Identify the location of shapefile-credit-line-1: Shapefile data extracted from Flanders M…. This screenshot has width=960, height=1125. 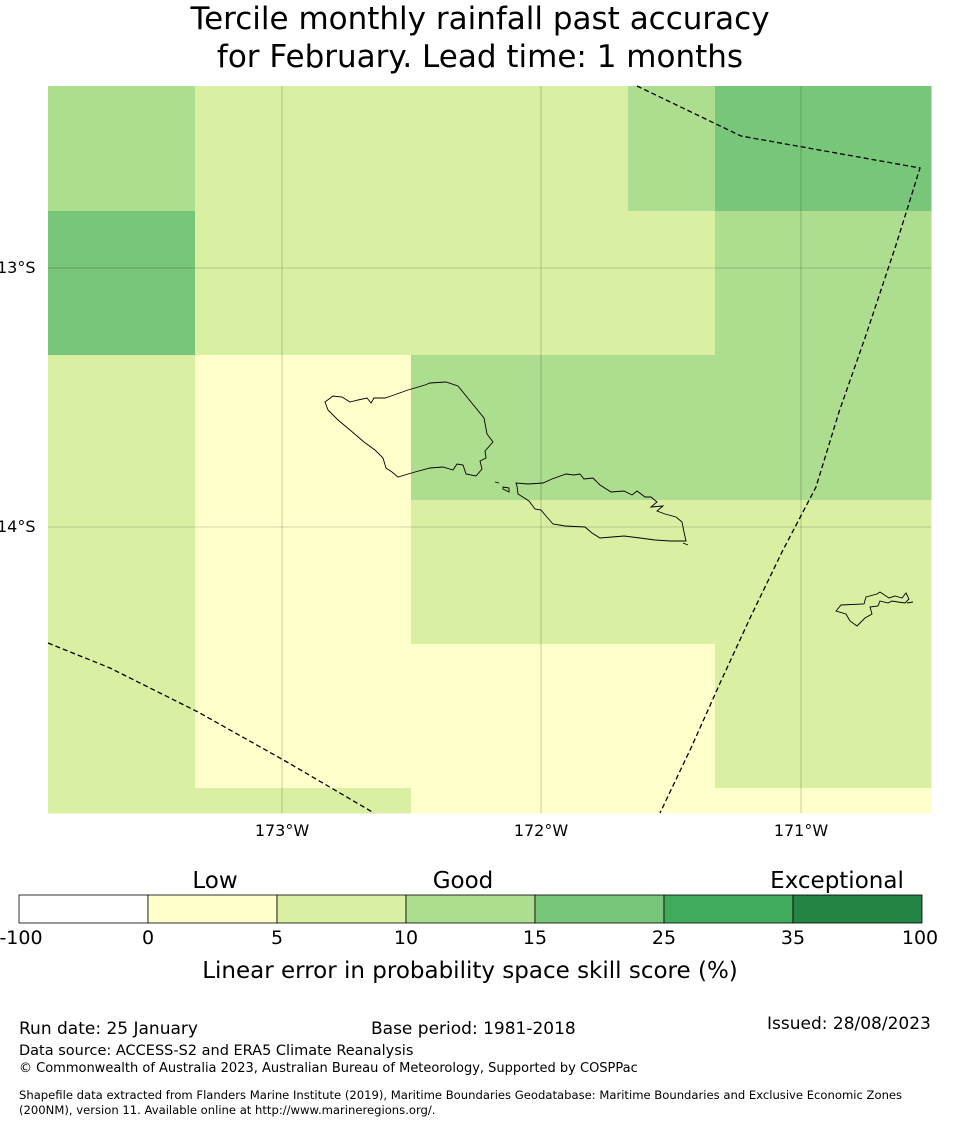
(461, 1095).